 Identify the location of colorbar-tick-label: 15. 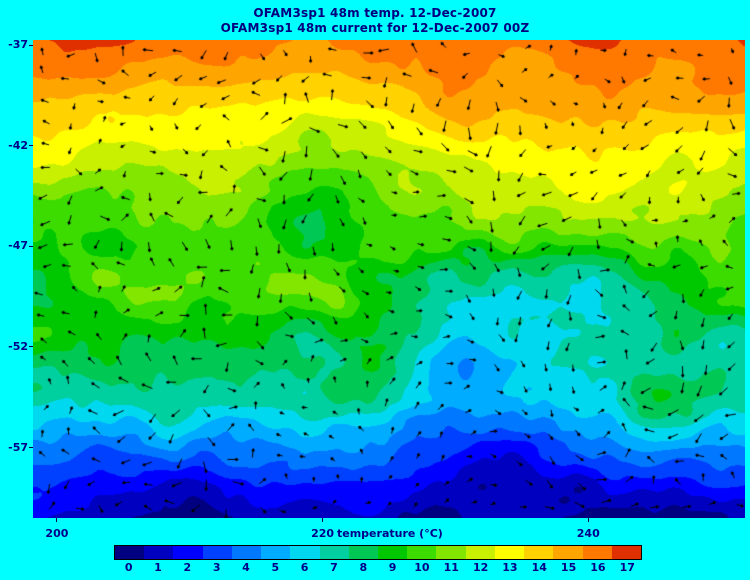
(568, 567).